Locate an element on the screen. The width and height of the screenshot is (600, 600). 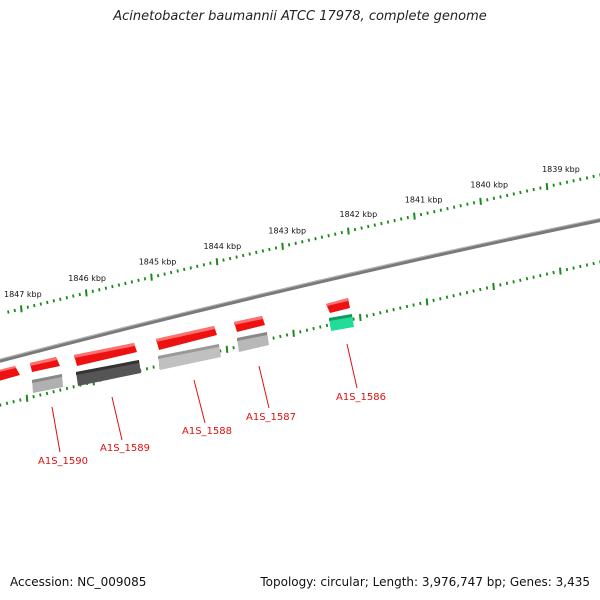
accession-label: Accession: NC_009085 is located at coordinates (78, 582).